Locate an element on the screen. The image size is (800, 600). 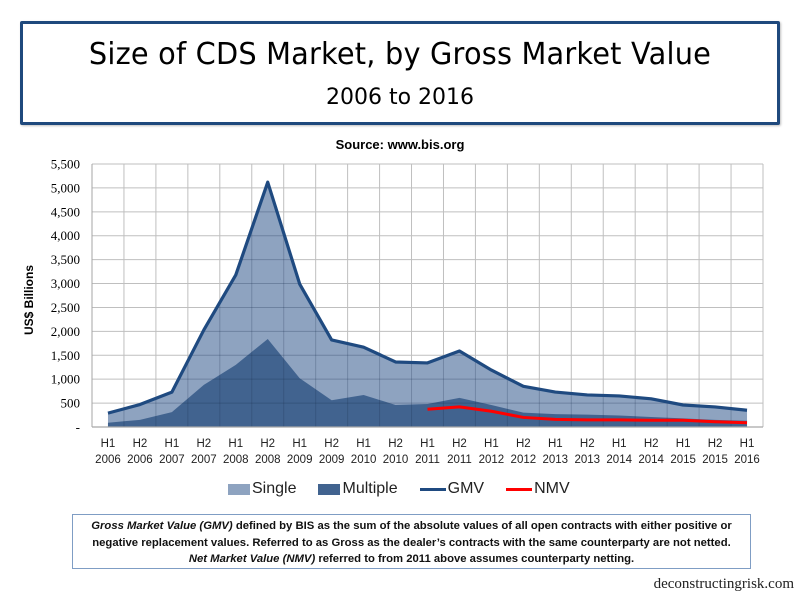
y-tick-label: 3,000 is located at coordinates (65, 283).